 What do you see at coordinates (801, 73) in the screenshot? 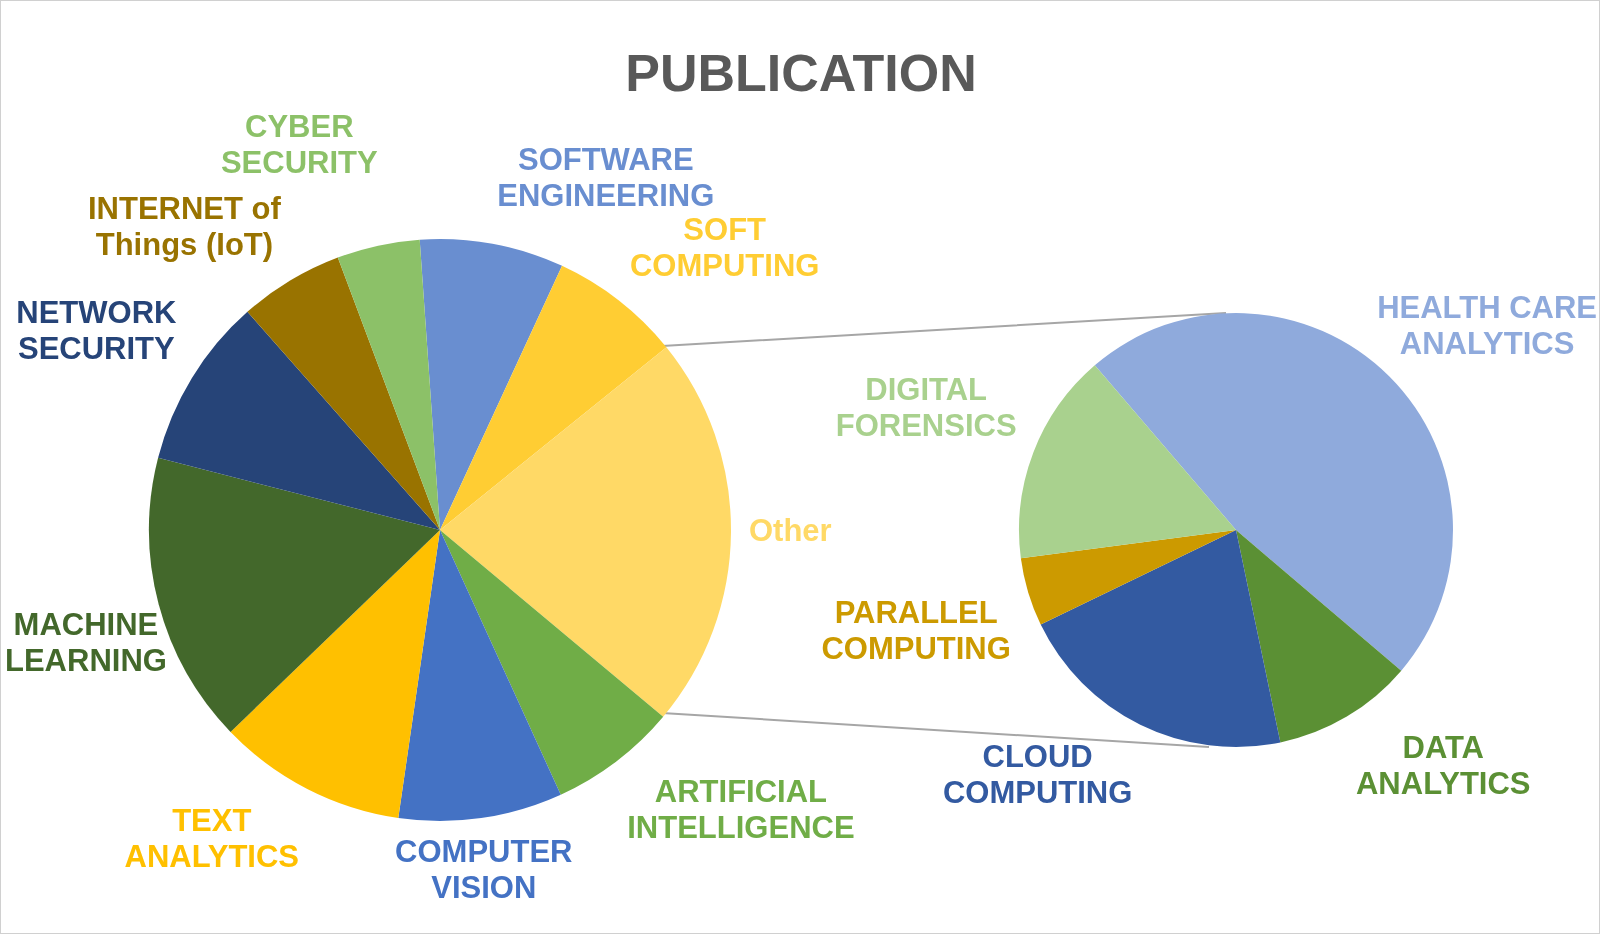
I see `chart-title: PUBLICATION` at bounding box center [801, 73].